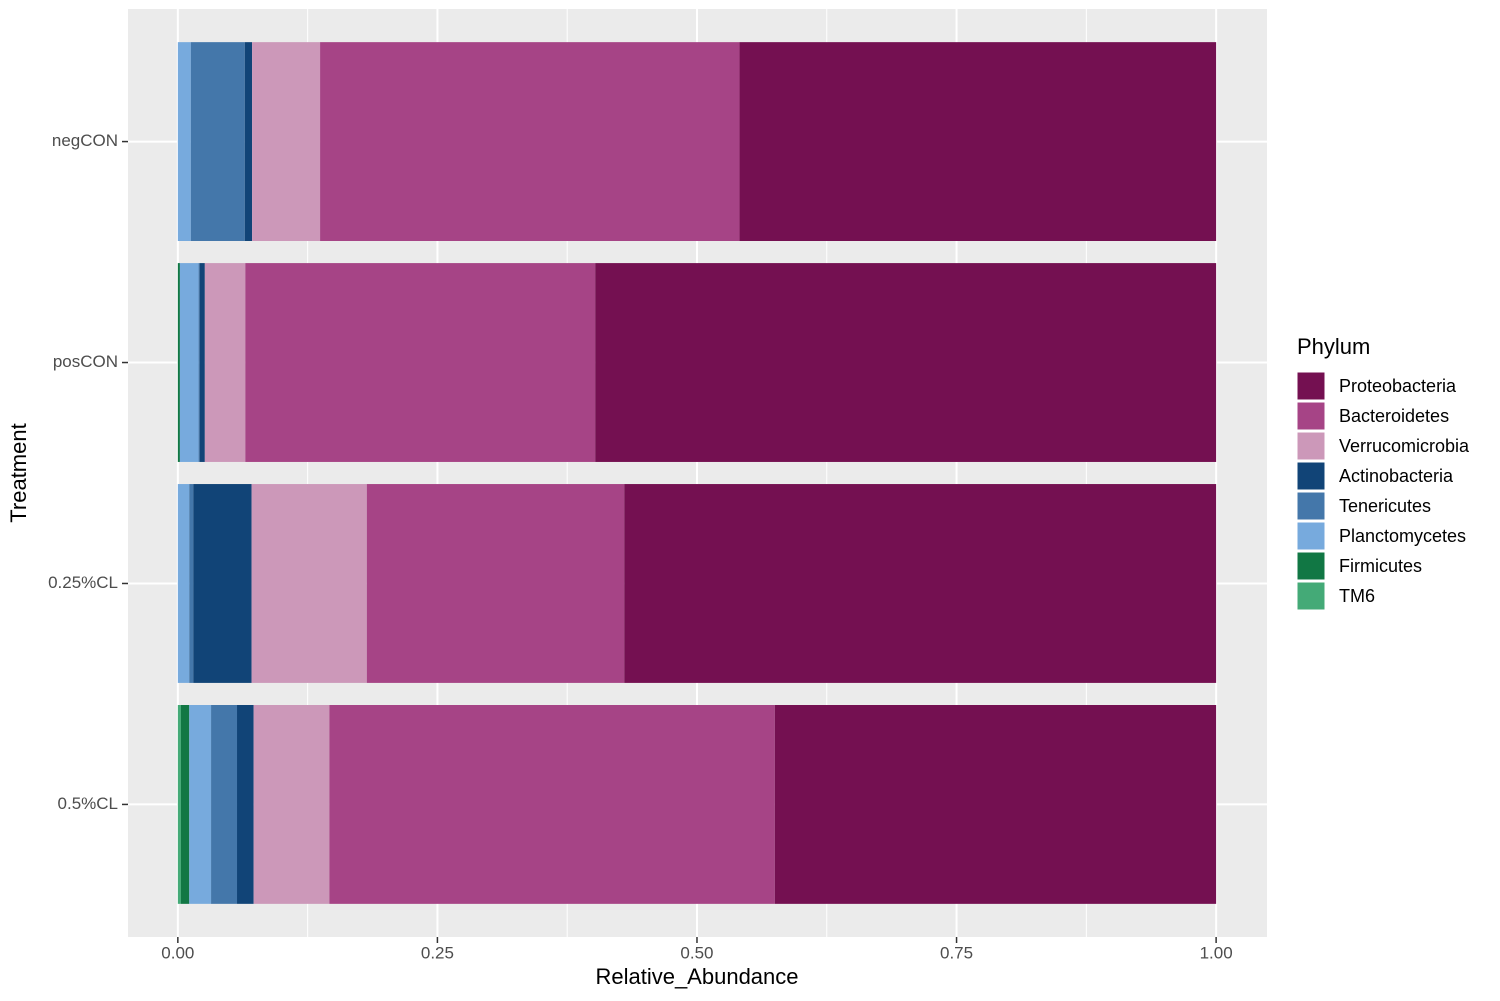 The image size is (1500, 1001). What do you see at coordinates (1357, 596) in the screenshot?
I see `legend-label: TM6` at bounding box center [1357, 596].